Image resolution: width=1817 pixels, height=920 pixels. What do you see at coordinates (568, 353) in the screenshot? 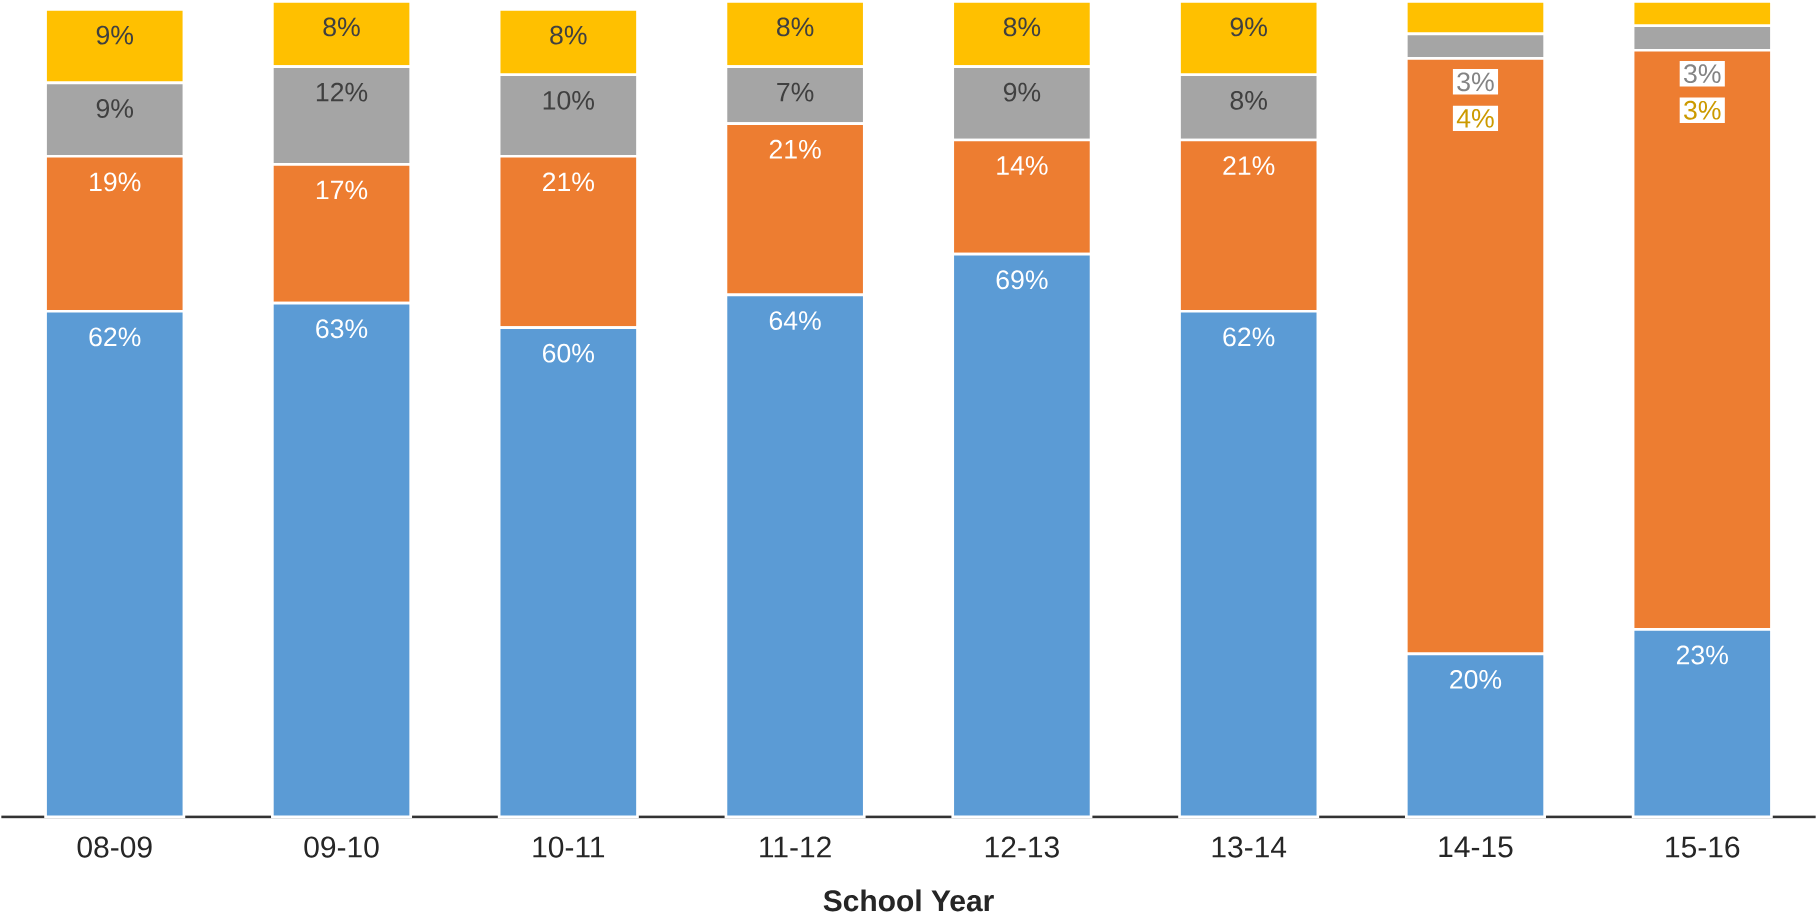
I see `data-label: 60%` at bounding box center [568, 353].